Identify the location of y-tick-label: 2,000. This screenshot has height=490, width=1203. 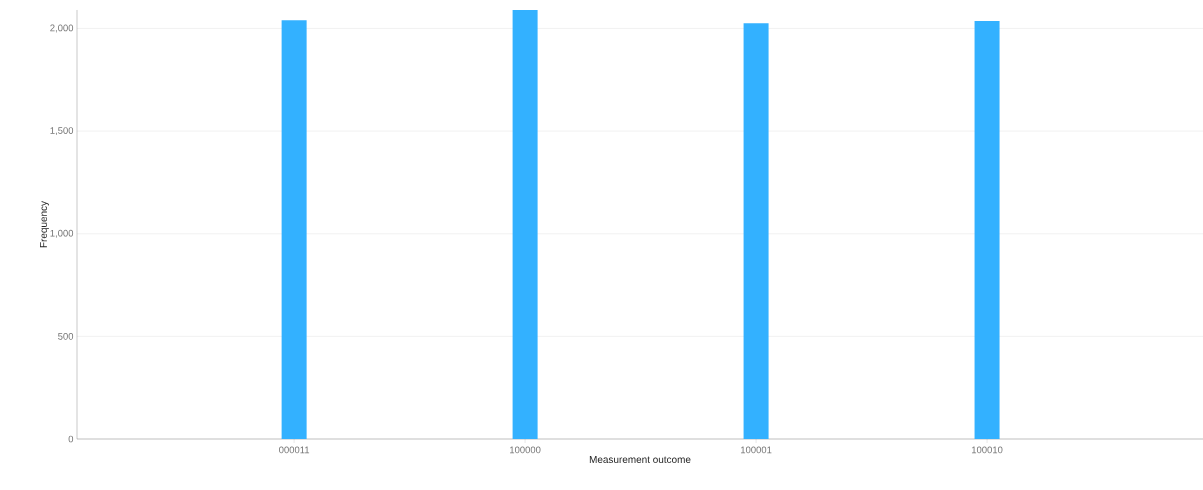
(62, 28).